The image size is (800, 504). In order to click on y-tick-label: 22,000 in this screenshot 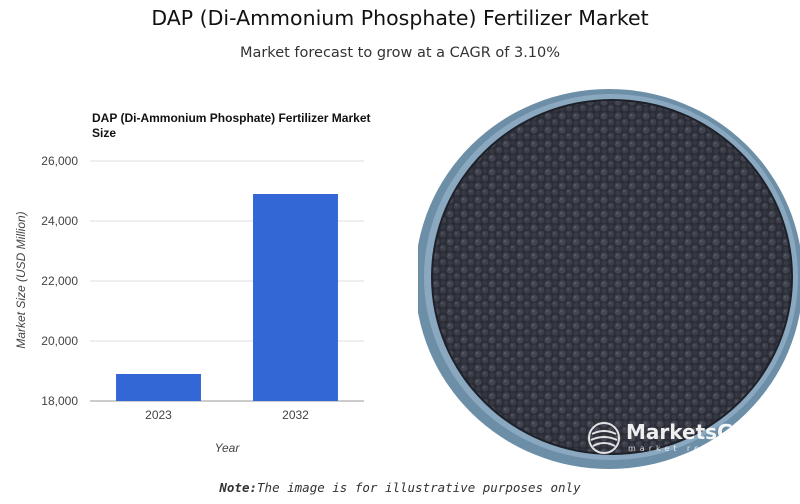, I will do `click(59, 281)`.